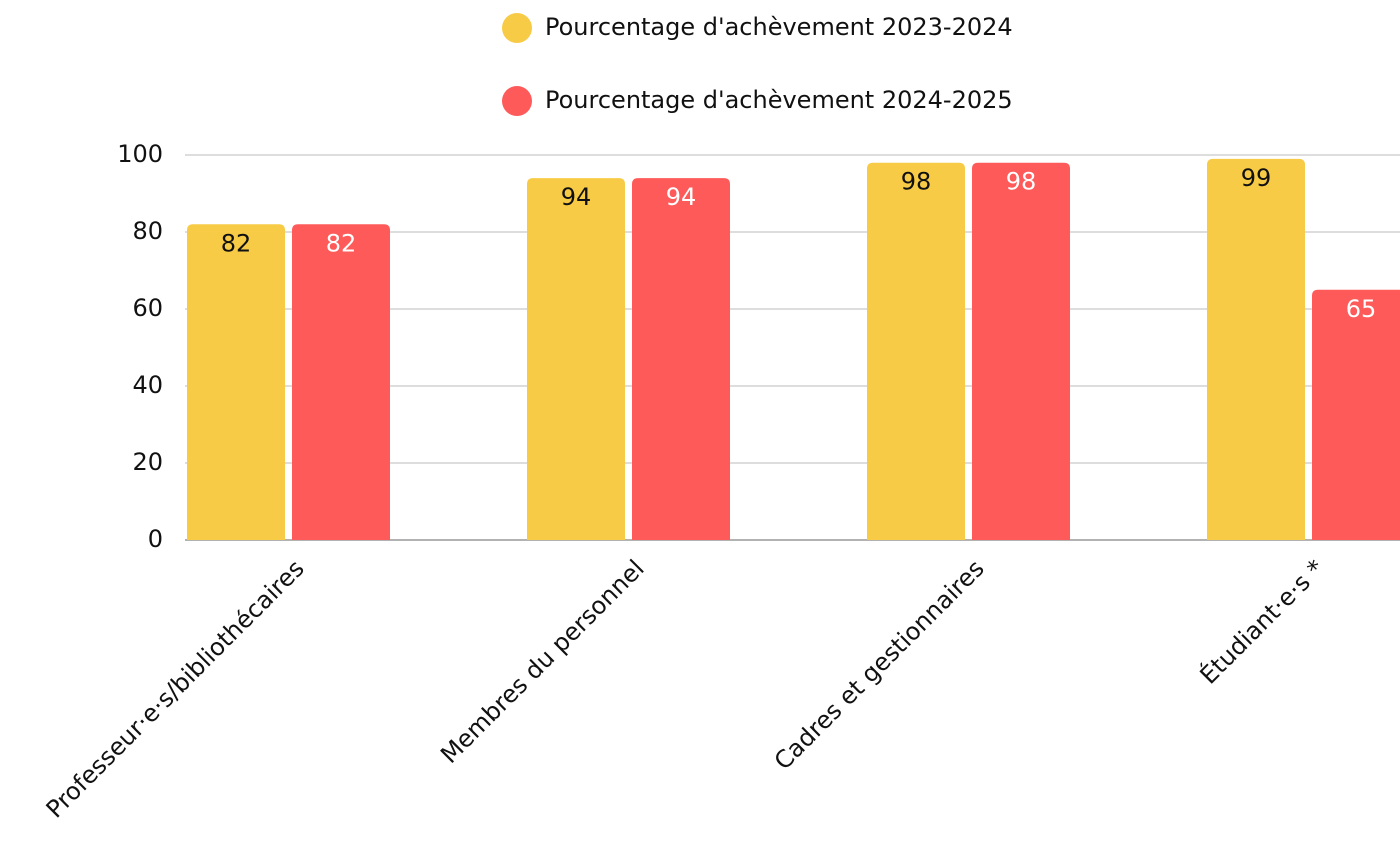  What do you see at coordinates (147, 231) in the screenshot?
I see `y-tick-label: 80` at bounding box center [147, 231].